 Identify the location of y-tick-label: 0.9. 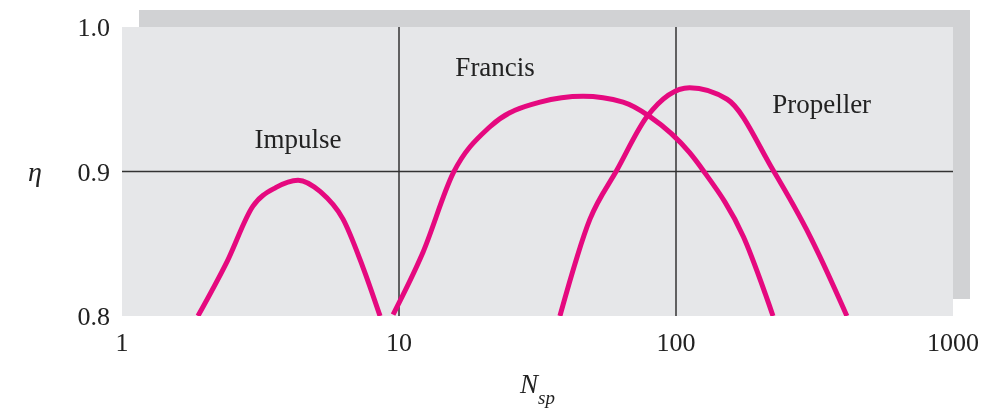
(93, 172).